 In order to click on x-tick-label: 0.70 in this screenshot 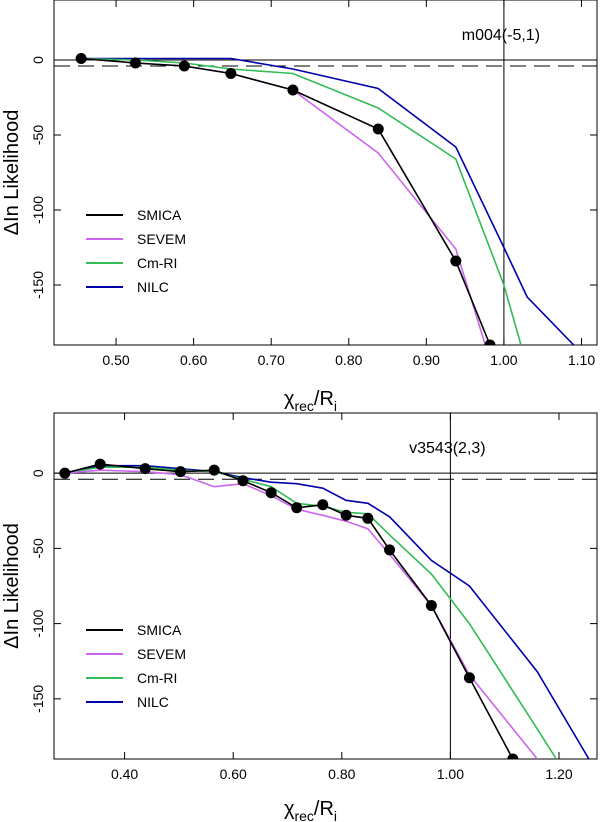, I will do `click(271, 360)`.